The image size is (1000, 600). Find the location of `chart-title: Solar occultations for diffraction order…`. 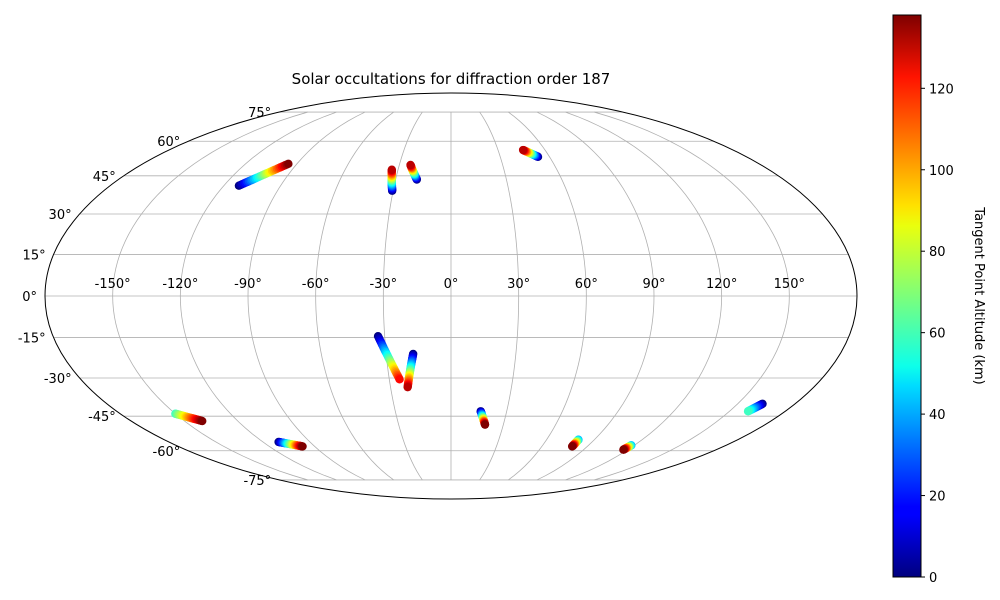

chart-title: Solar occultations for diffraction order… is located at coordinates (451, 79).